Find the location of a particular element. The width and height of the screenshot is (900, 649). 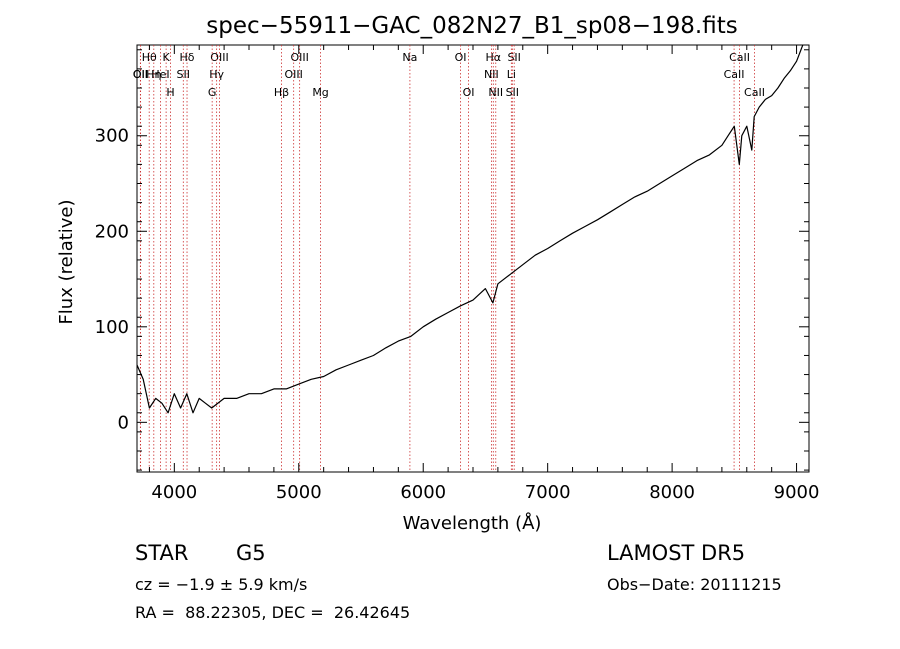

y-tick-label: 0 is located at coordinates (123, 422).